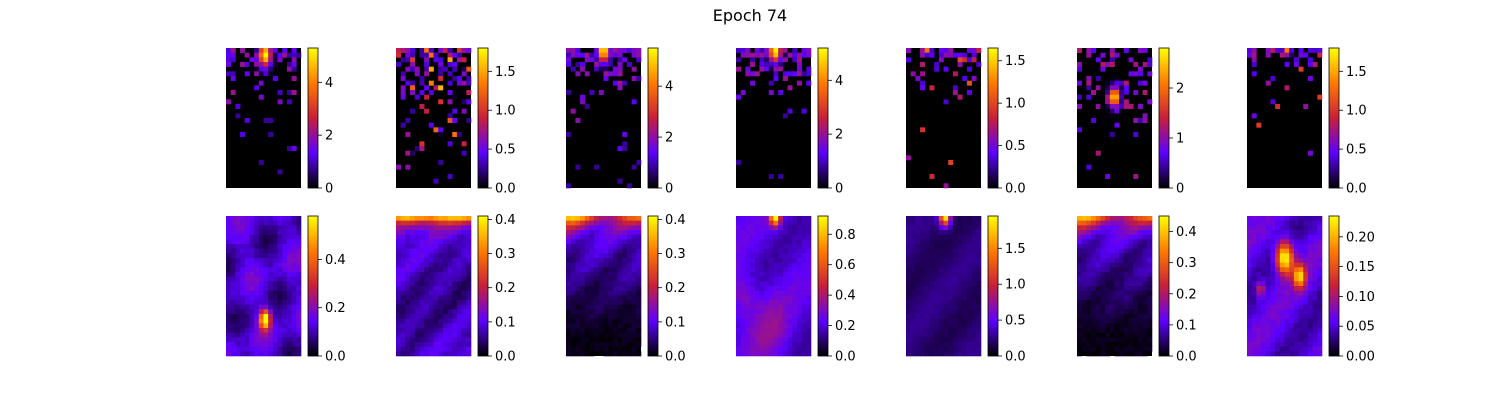 This screenshot has width=1500, height=400. I want to click on colorbar, so click(823, 118).